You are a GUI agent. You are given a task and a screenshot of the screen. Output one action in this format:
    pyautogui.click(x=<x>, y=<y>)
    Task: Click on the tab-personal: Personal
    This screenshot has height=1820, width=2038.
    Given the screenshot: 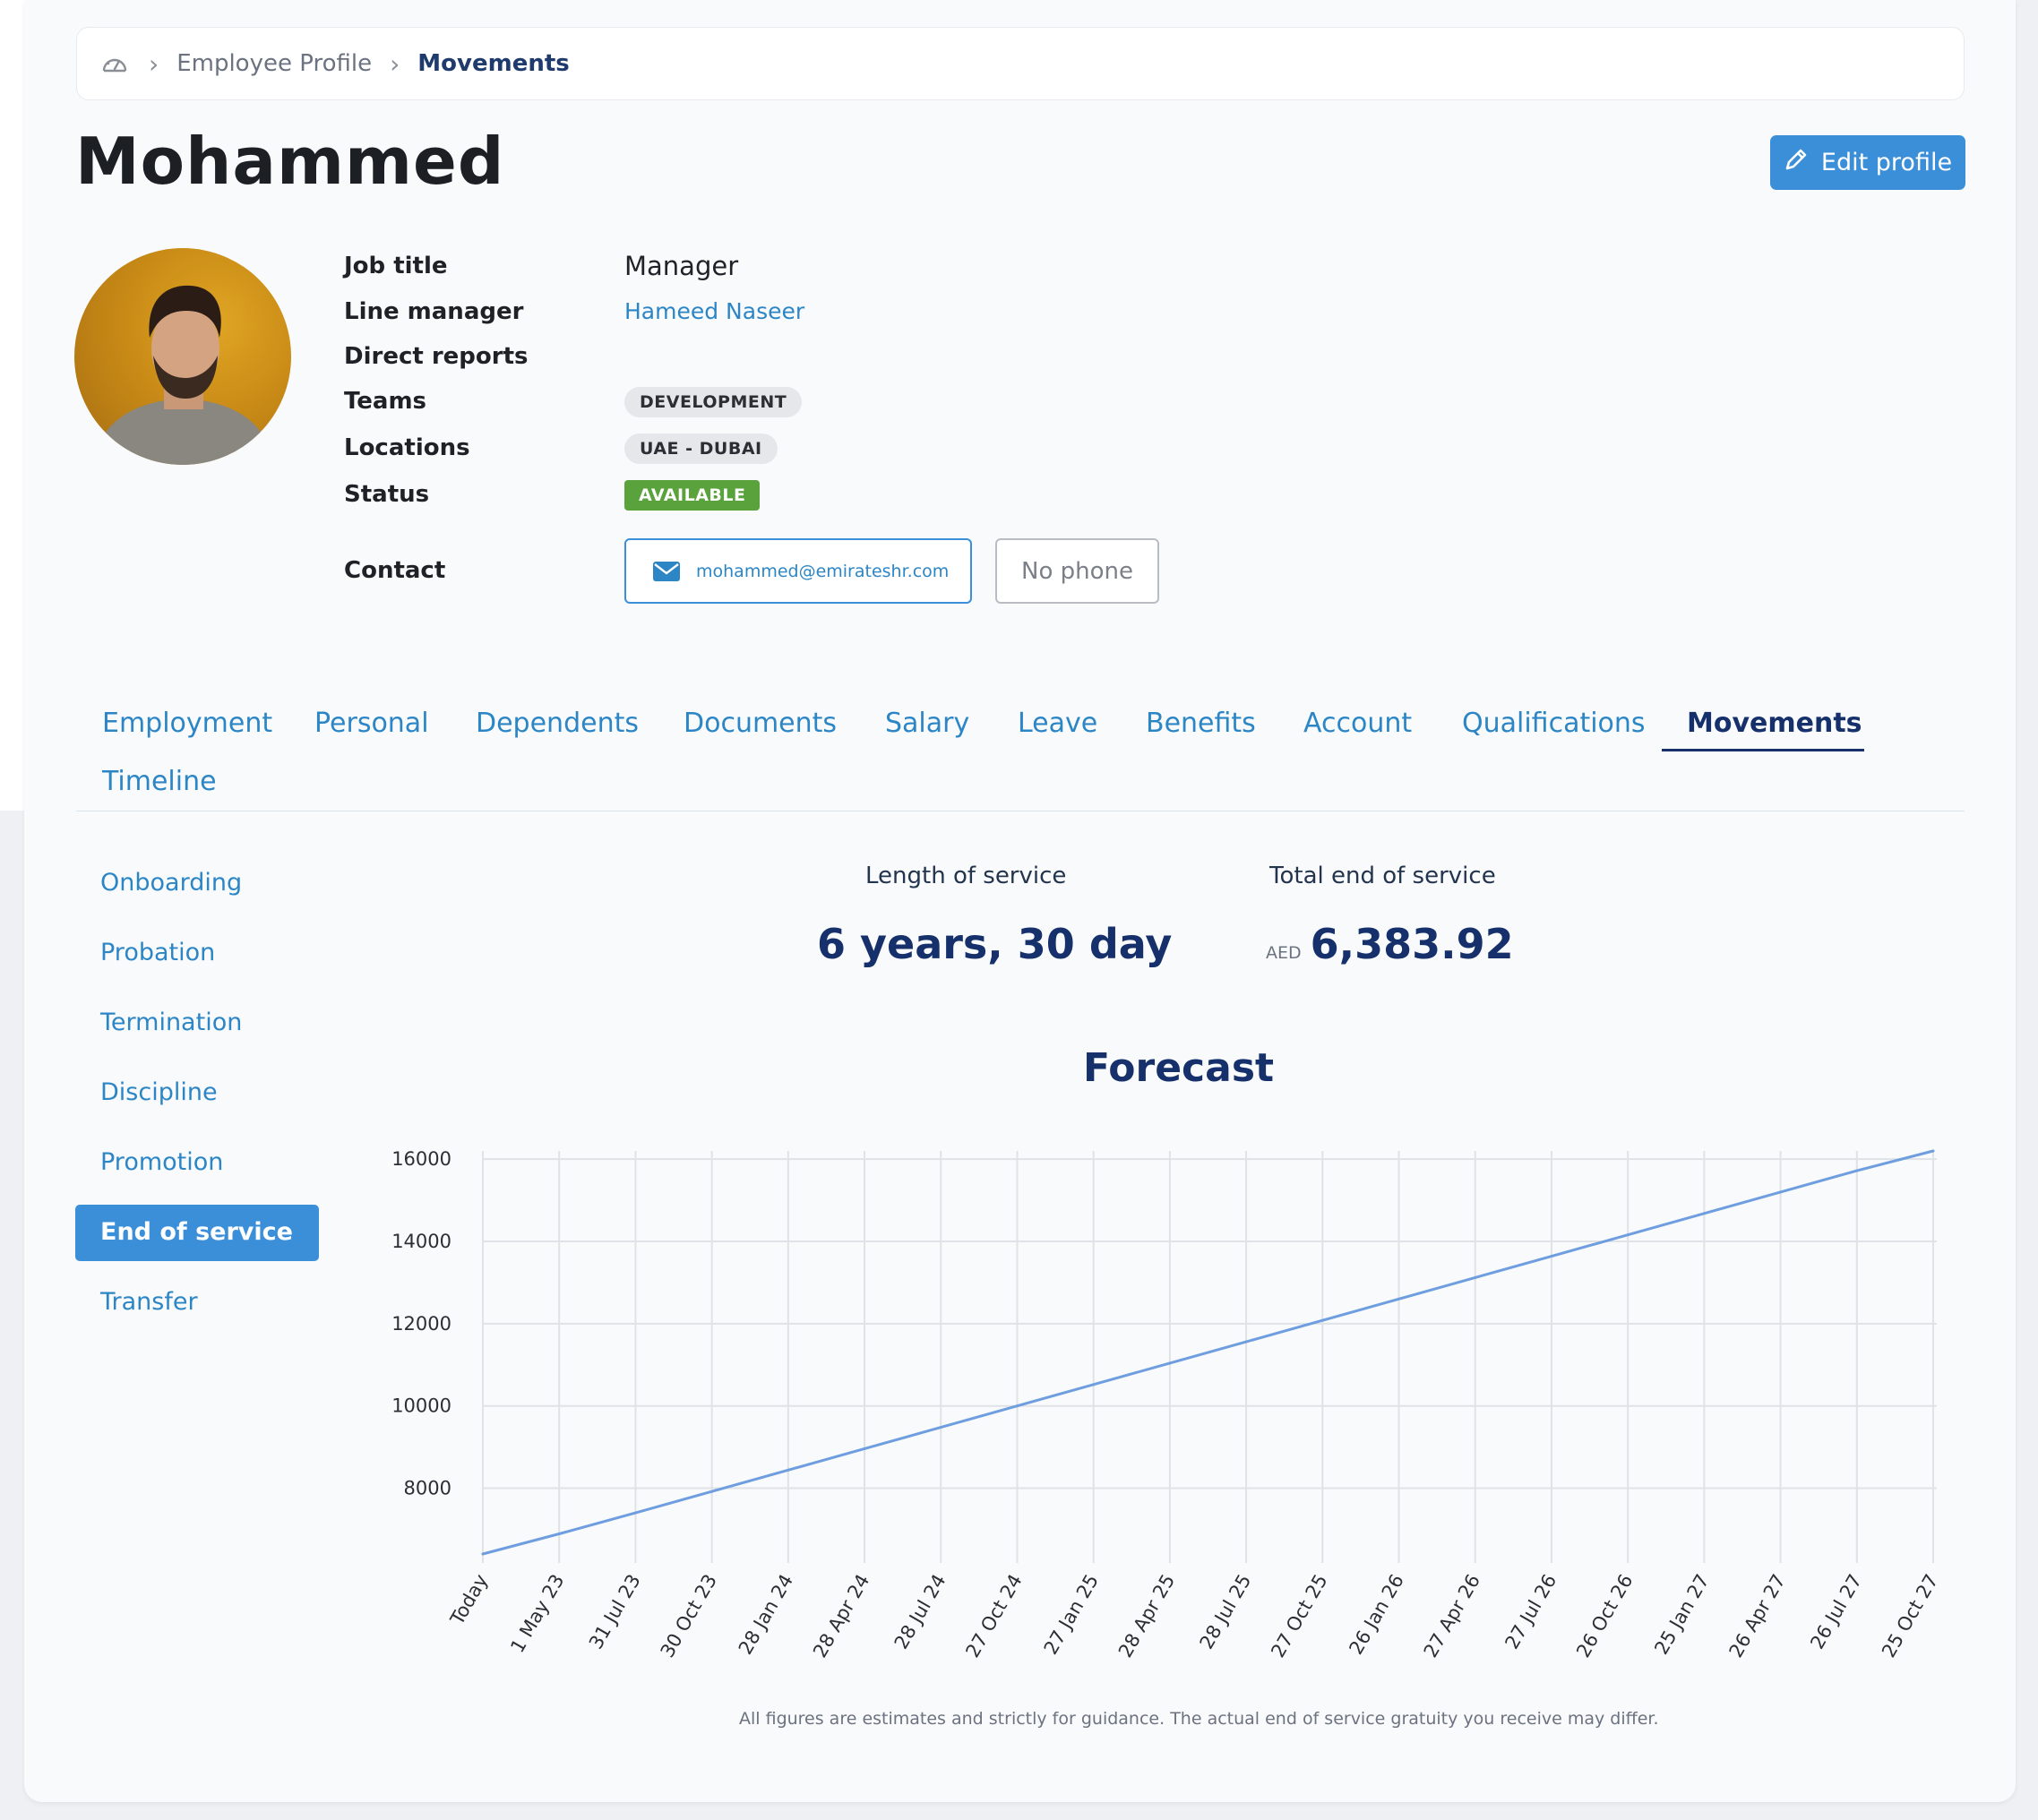 What is the action you would take?
    pyautogui.click(x=372, y=723)
    